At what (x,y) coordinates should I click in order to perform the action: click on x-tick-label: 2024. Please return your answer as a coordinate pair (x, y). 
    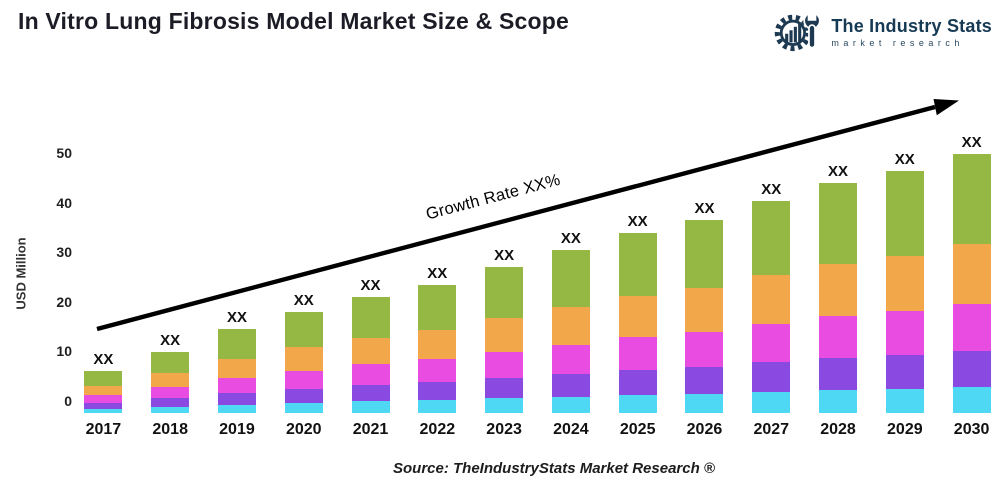
    Looking at the image, I should click on (571, 429).